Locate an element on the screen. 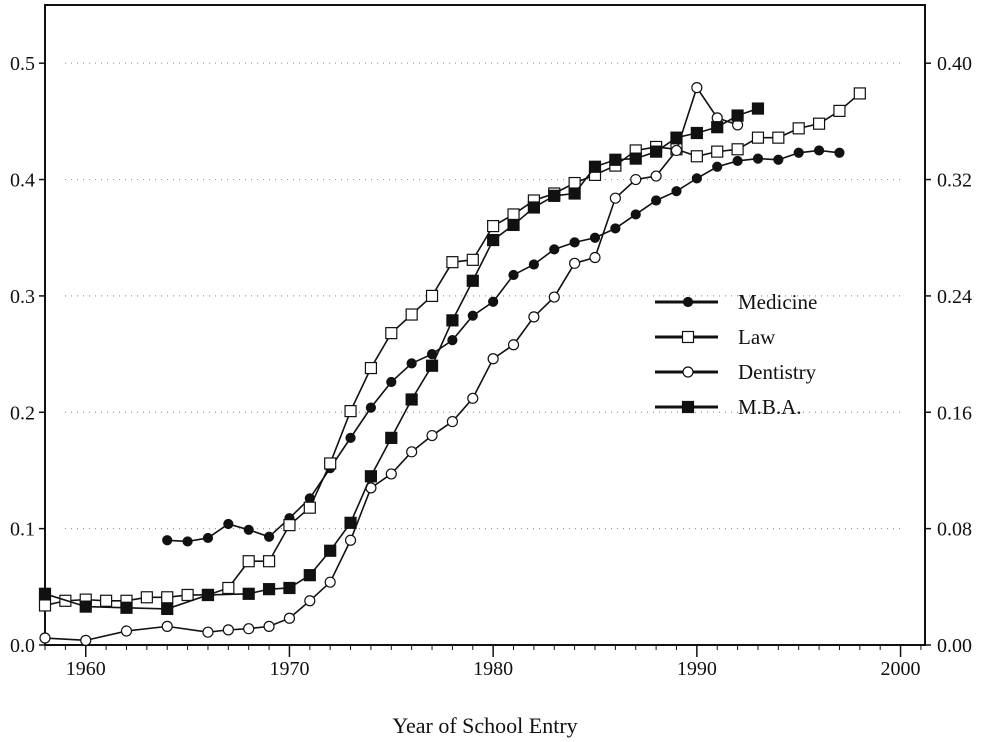  y-right-tick-label: 0.24 is located at coordinates (954, 297).